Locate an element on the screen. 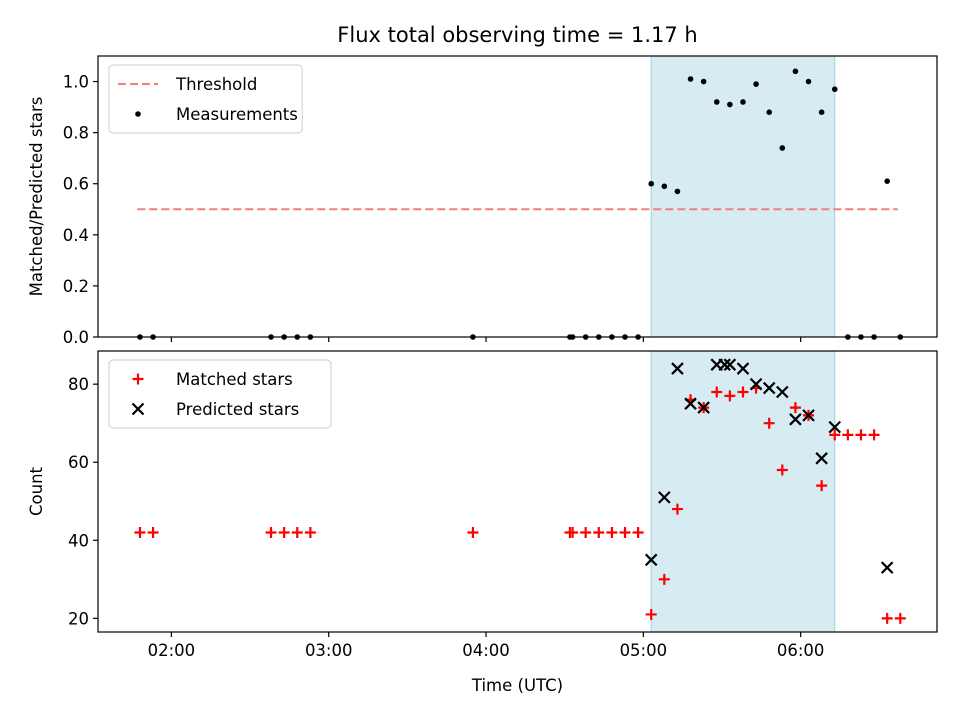 The height and width of the screenshot is (720, 960). y-tick-label: 60 is located at coordinates (78, 462).